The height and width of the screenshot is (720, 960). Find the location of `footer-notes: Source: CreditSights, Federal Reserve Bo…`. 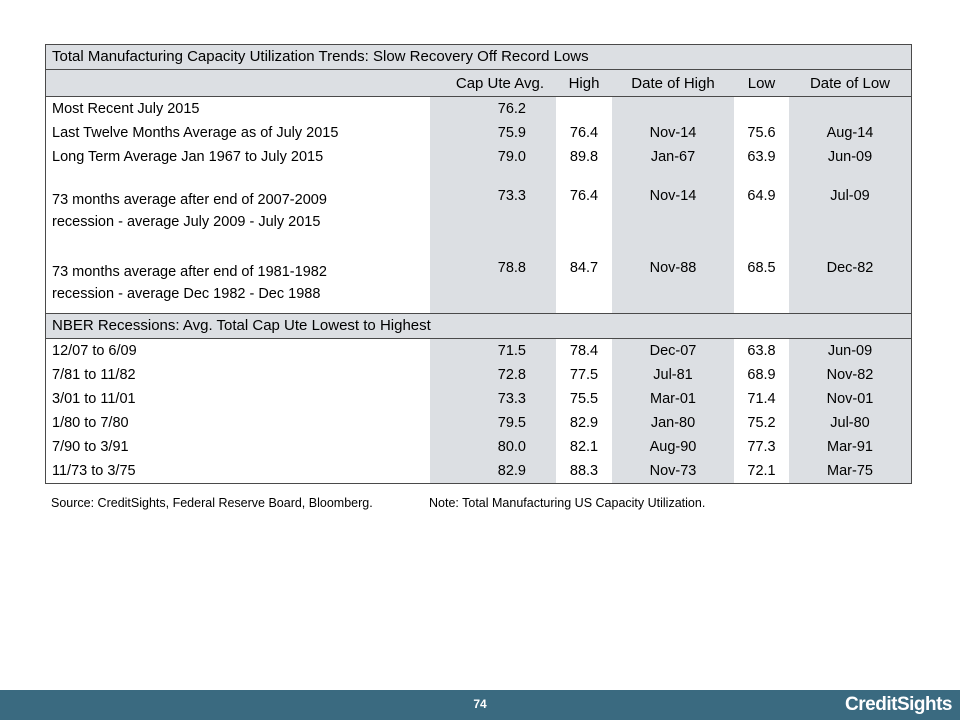

footer-notes: Source: CreditSights, Federal Reserve Bo… is located at coordinates (481, 503).